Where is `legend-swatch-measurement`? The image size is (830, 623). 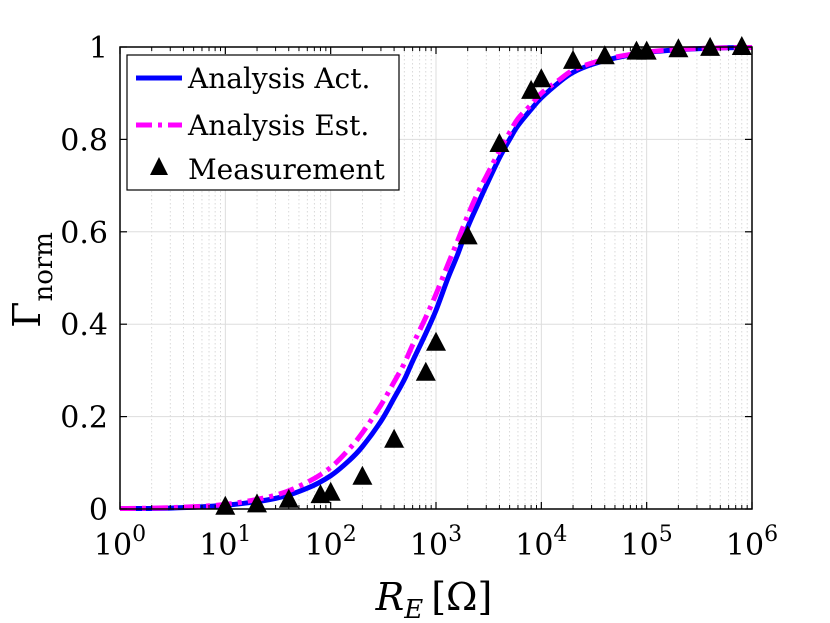
legend-swatch-measurement is located at coordinates (159, 166).